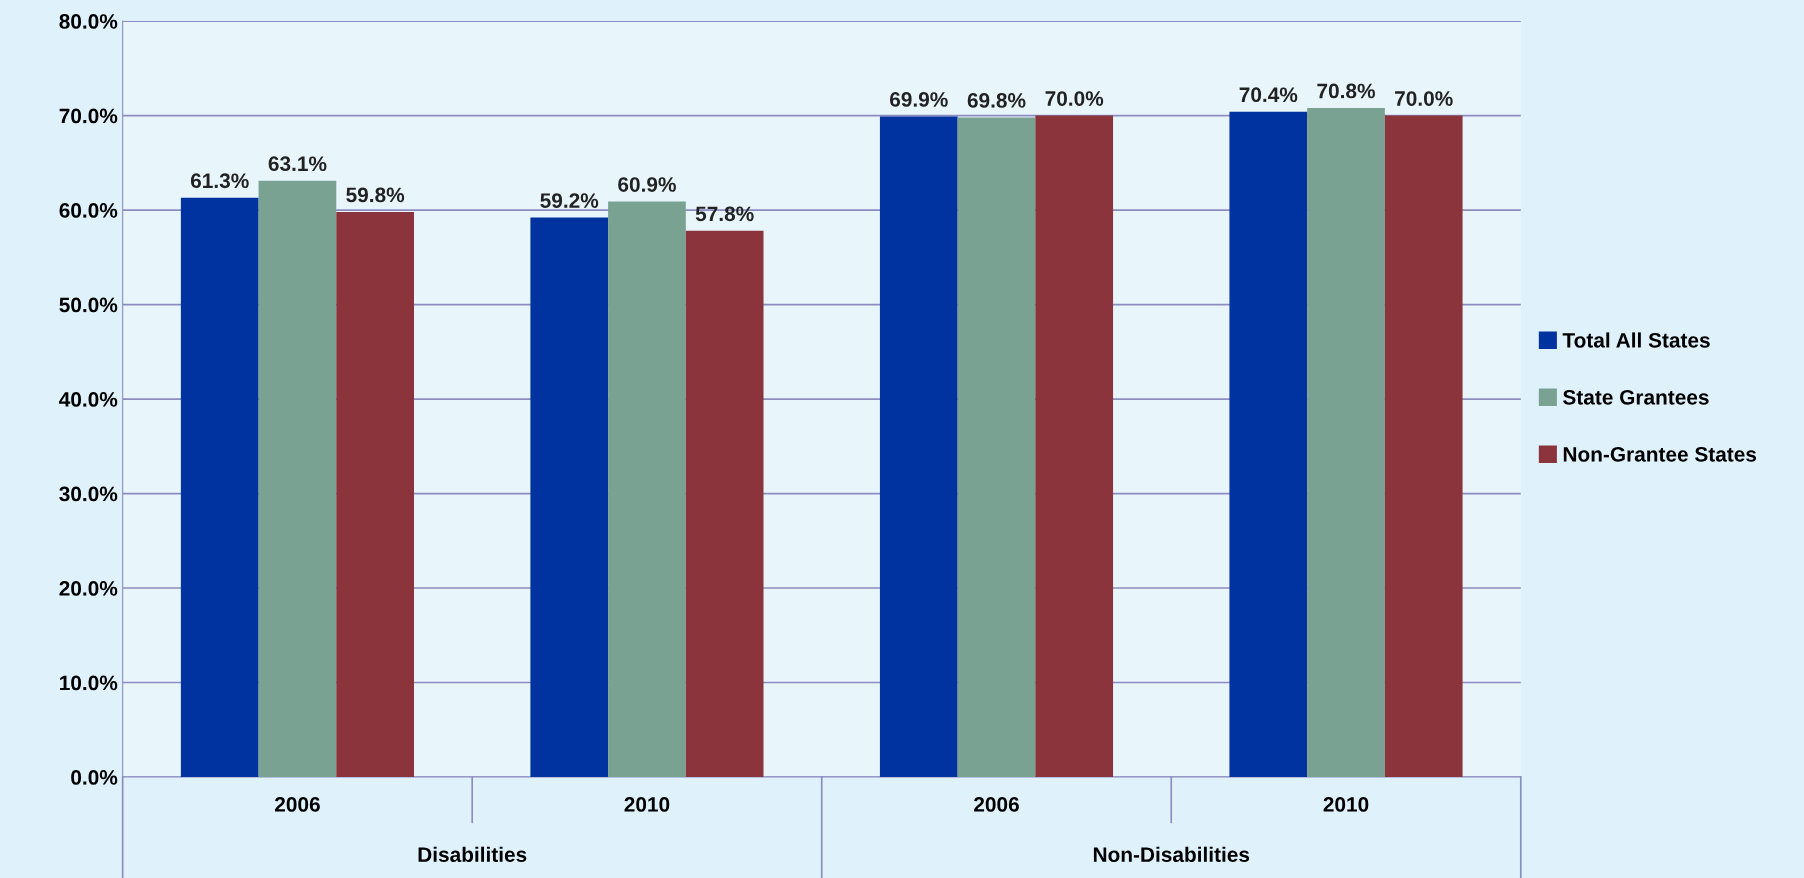  I want to click on data-label: 70.8%, so click(1346, 91).